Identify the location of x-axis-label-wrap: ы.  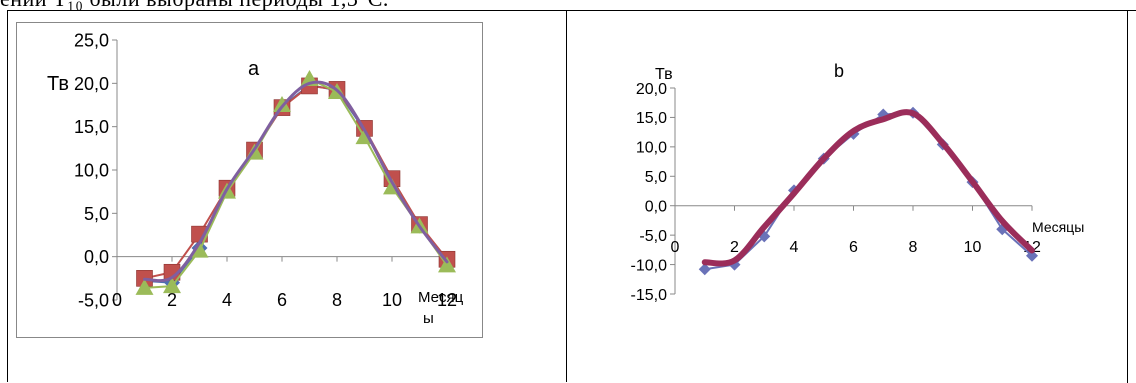
(428, 318).